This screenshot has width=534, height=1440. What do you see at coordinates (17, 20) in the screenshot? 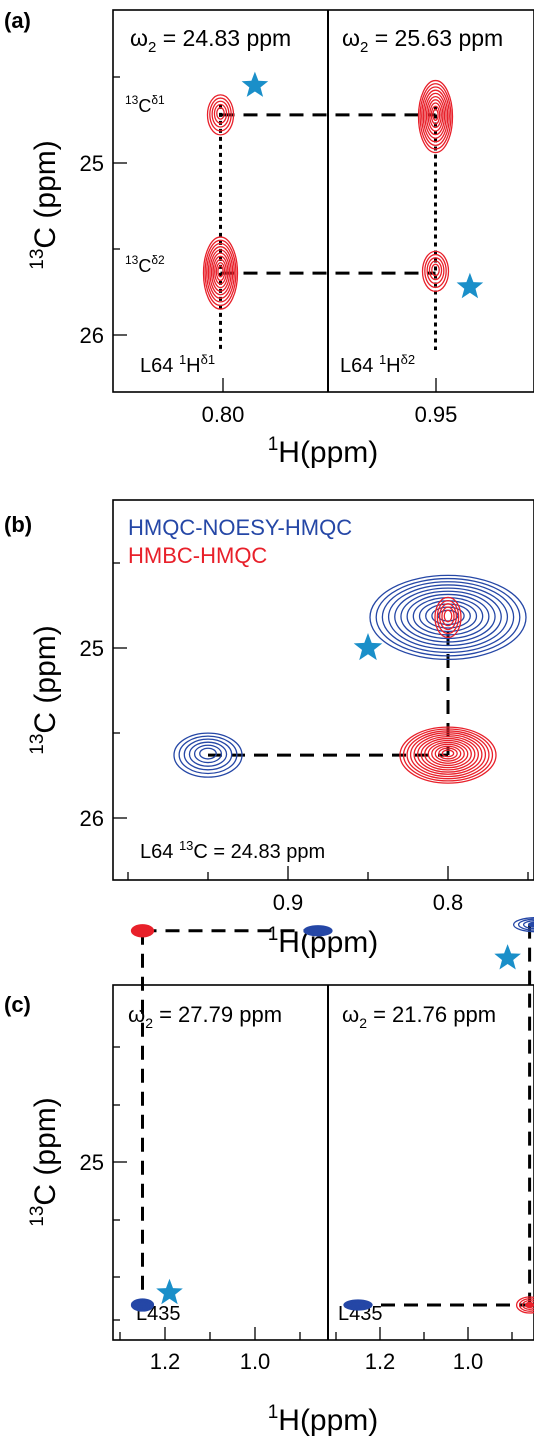
I see `panel-a-label: (a)` at bounding box center [17, 20].